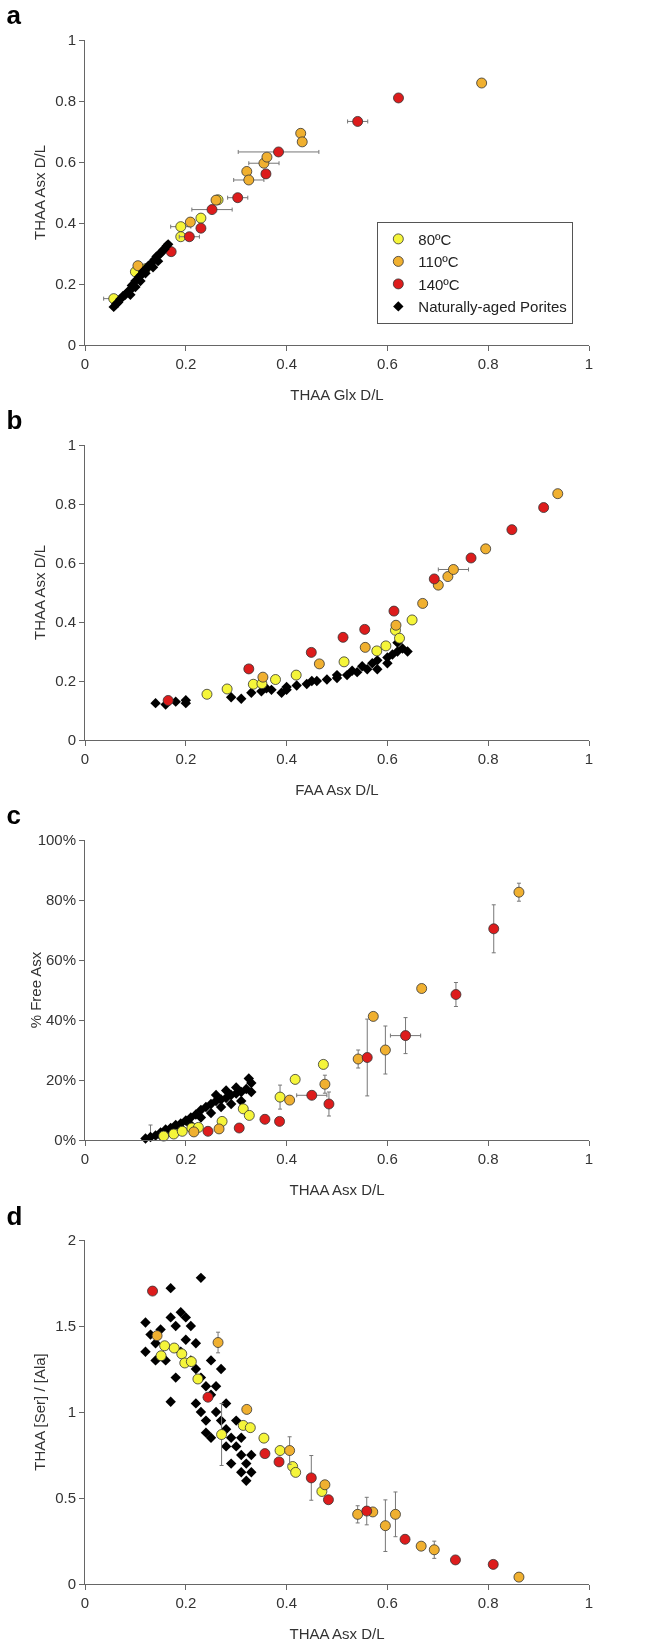  I want to click on y-tick-label: 40%, so click(60, 1020).